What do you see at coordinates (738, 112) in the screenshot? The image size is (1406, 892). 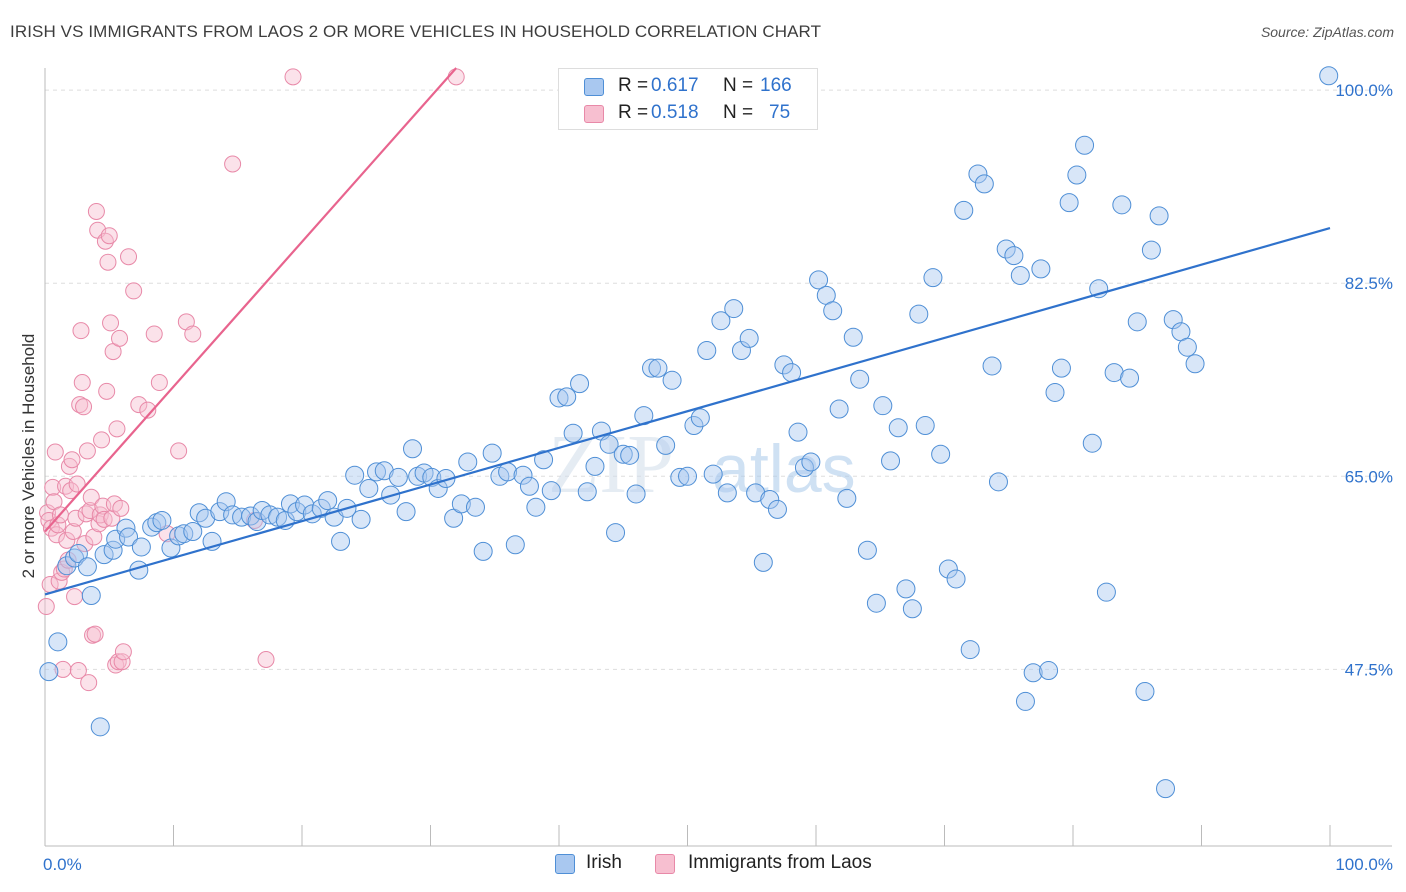 I see `legend-n-label-laos: N =` at bounding box center [738, 112].